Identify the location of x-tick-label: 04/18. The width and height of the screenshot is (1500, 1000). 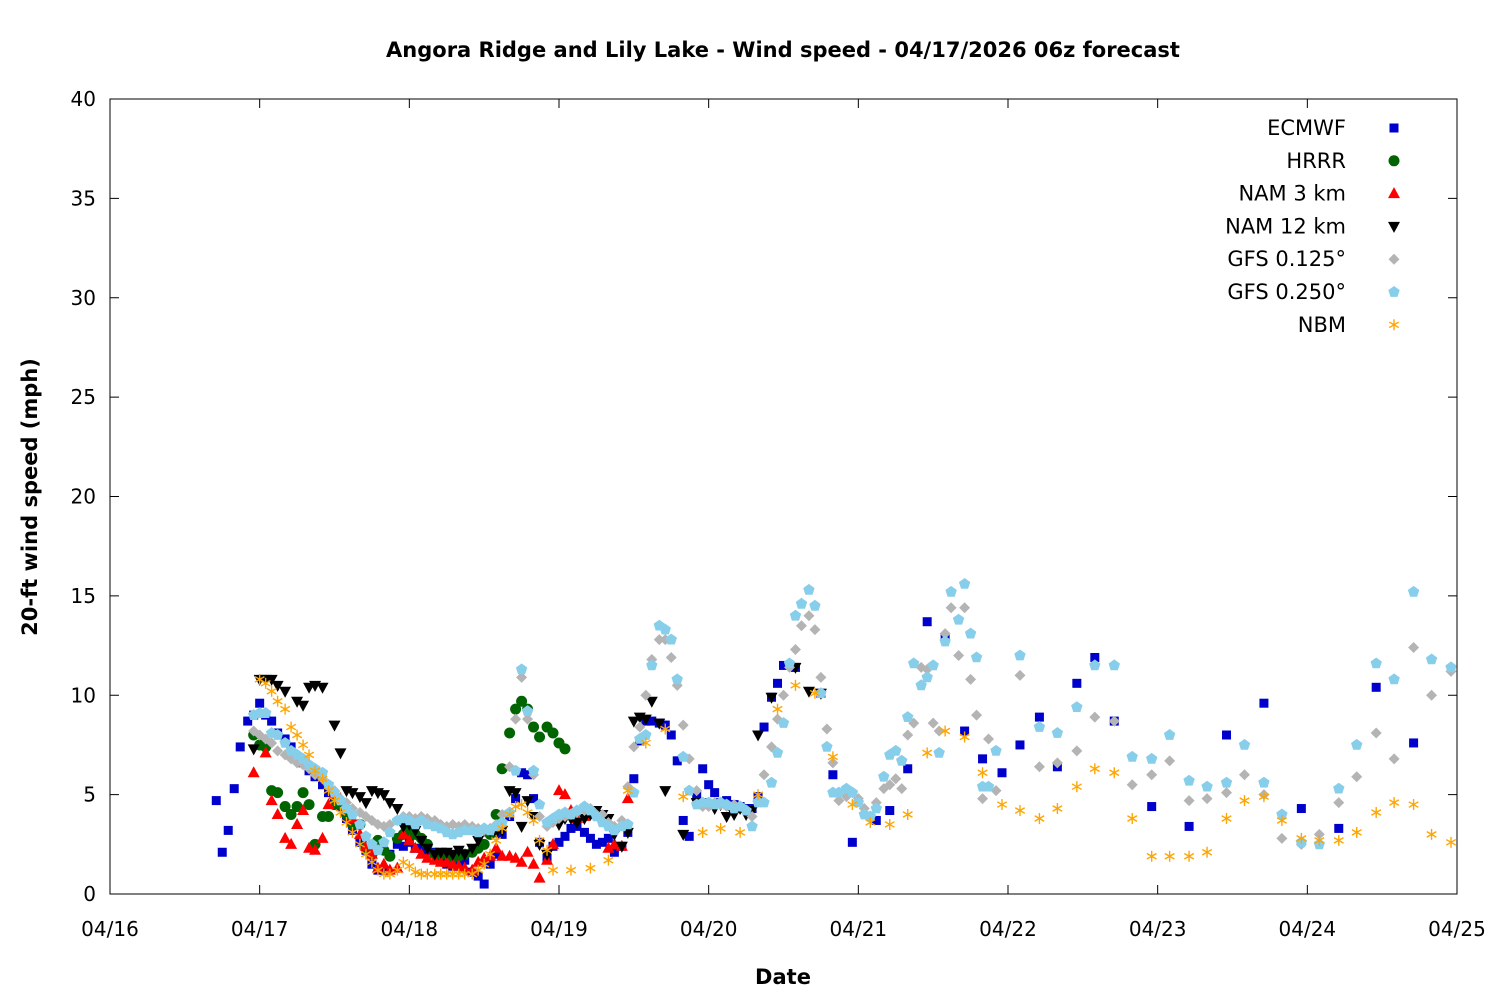
(410, 929).